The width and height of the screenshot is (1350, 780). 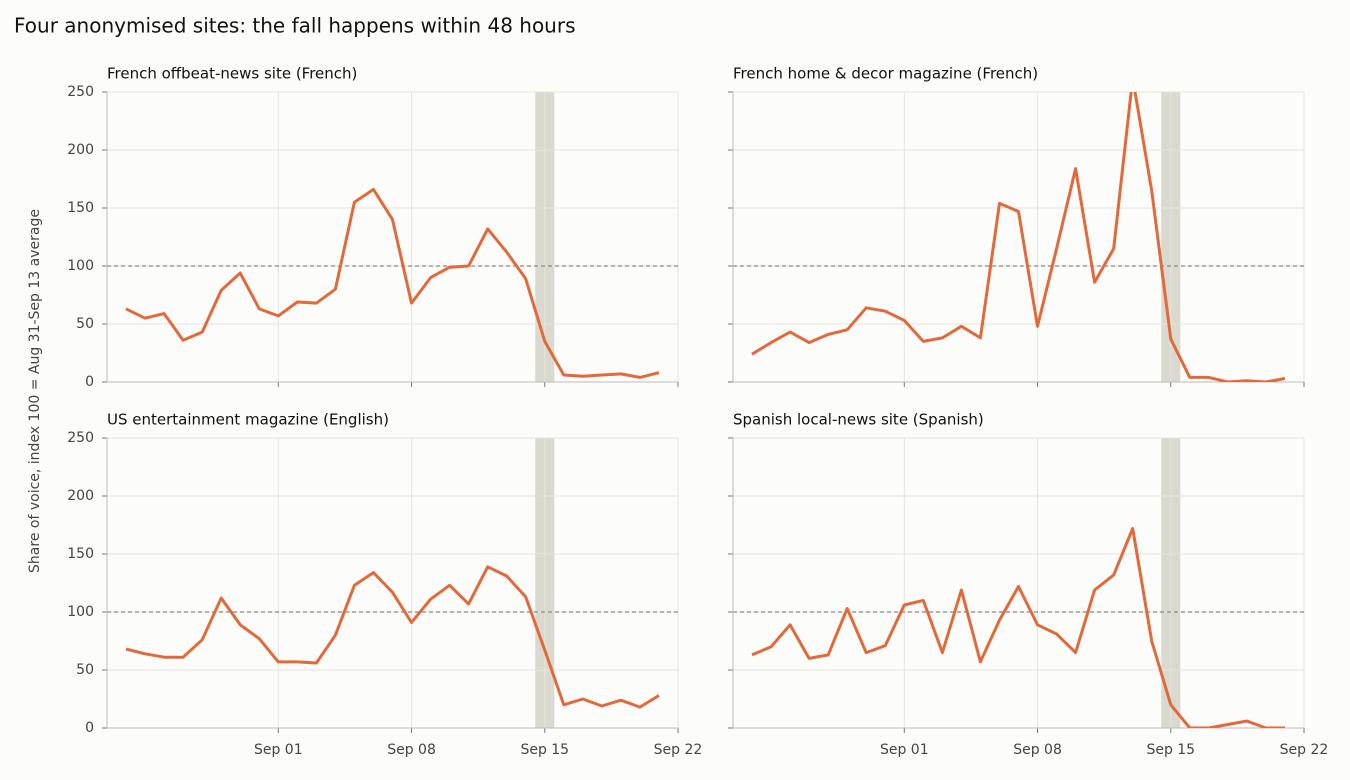 I want to click on panel-title: French home & decor magazine (French), so click(x=885, y=74).